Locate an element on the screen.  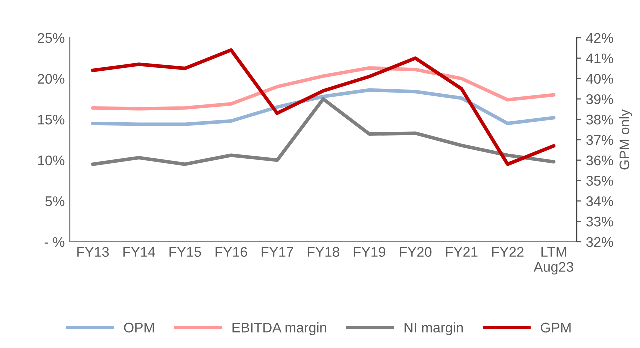
y-tick-label: 5% is located at coordinates (55, 201).